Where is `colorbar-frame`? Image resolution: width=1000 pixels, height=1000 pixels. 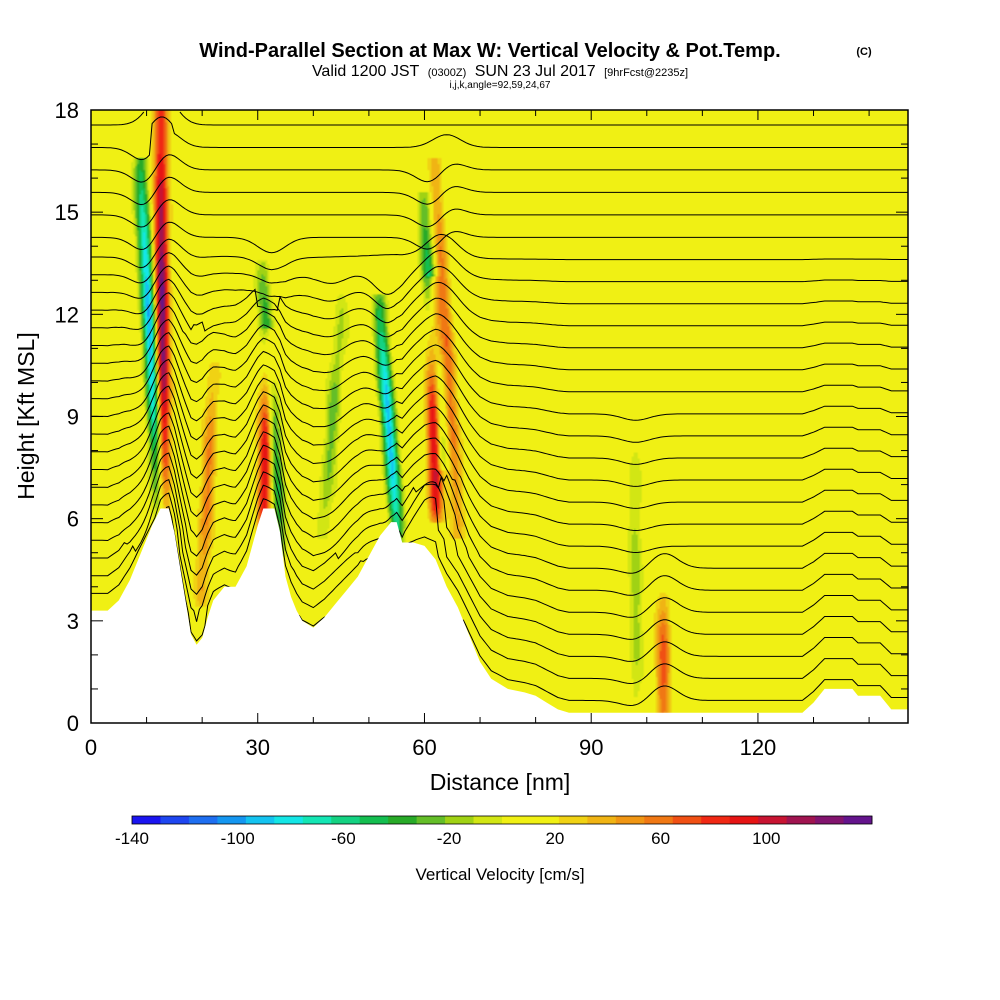 colorbar-frame is located at coordinates (502, 820).